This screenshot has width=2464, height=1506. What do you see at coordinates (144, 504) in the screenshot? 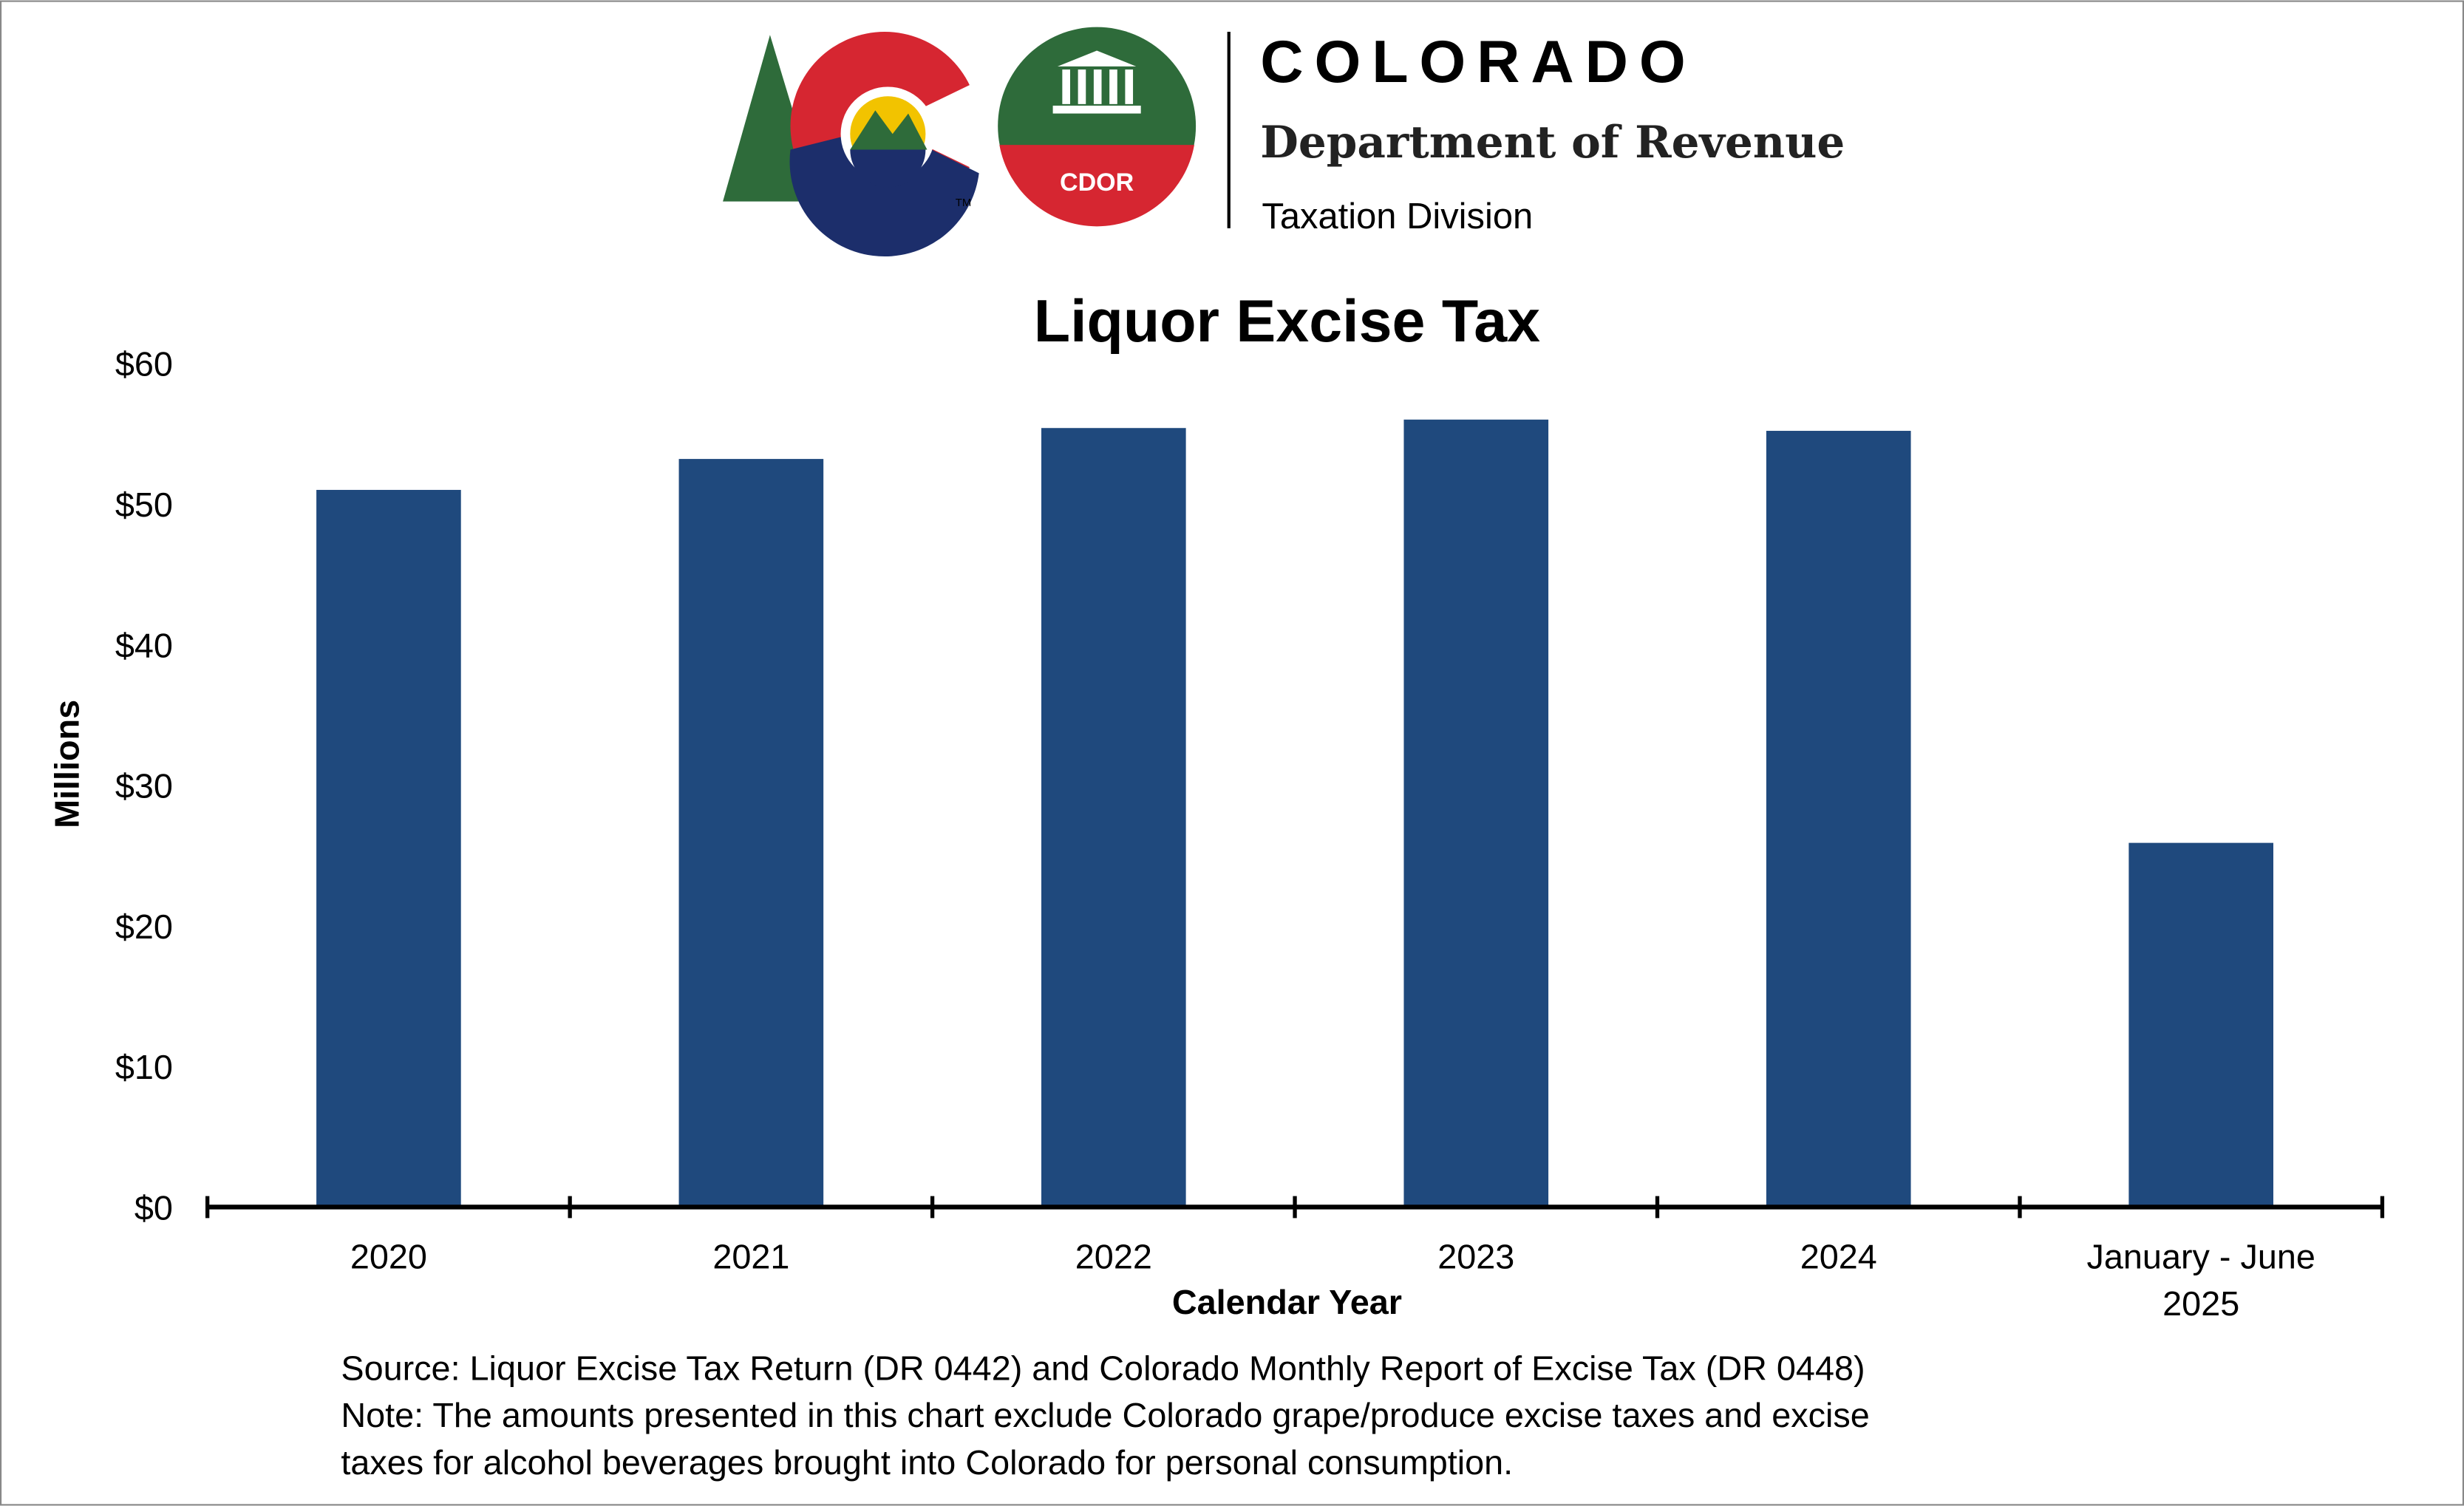
I see `y-tick-label: $50` at bounding box center [144, 504].